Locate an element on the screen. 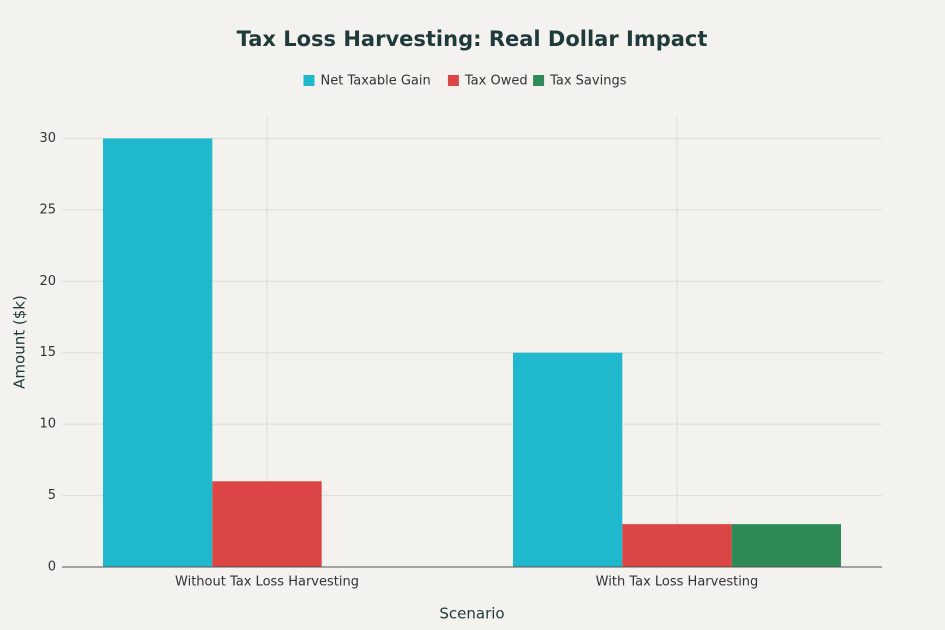 This screenshot has width=945, height=630. legend-label: Tax Savings is located at coordinates (588, 81).